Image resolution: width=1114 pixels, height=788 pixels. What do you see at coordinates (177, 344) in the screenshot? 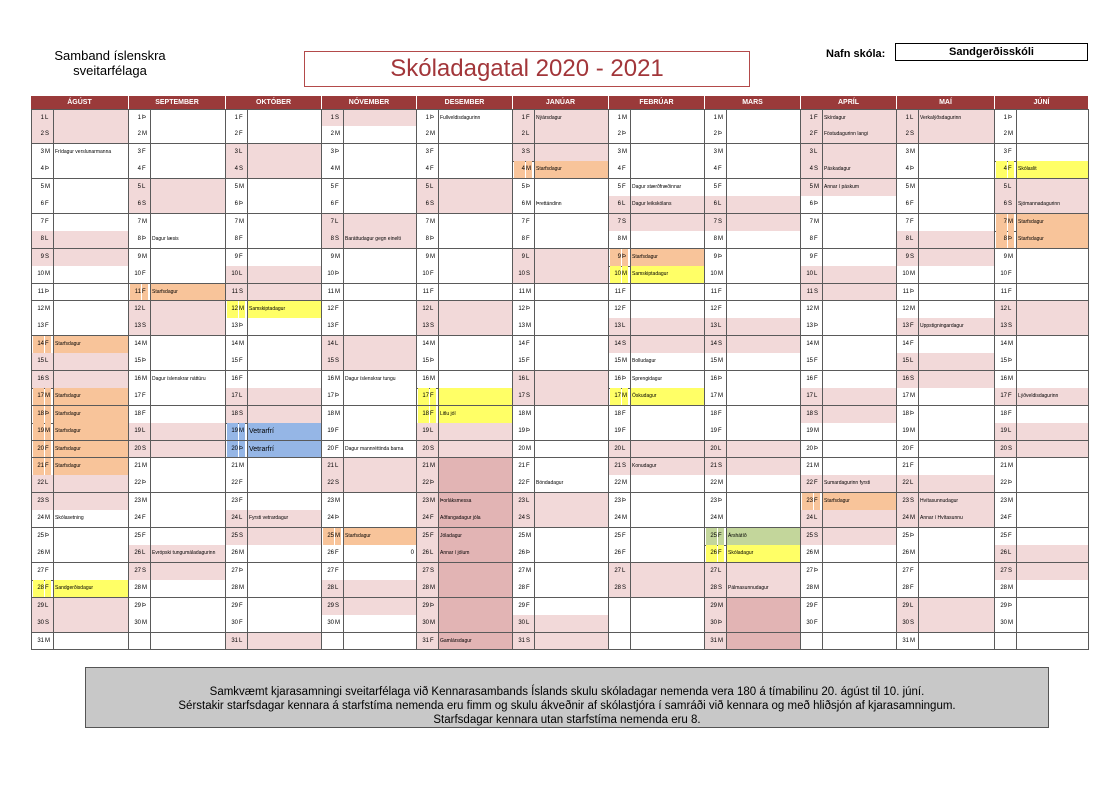
I see `day-cell: 14 M` at bounding box center [177, 344].